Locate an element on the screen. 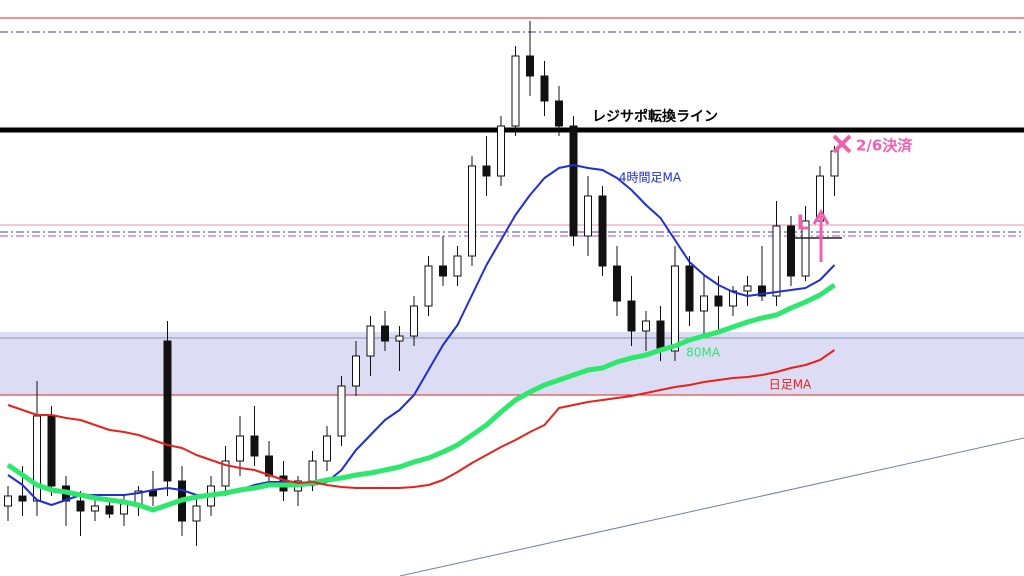  exit-label: 2/6決済 is located at coordinates (884, 146).